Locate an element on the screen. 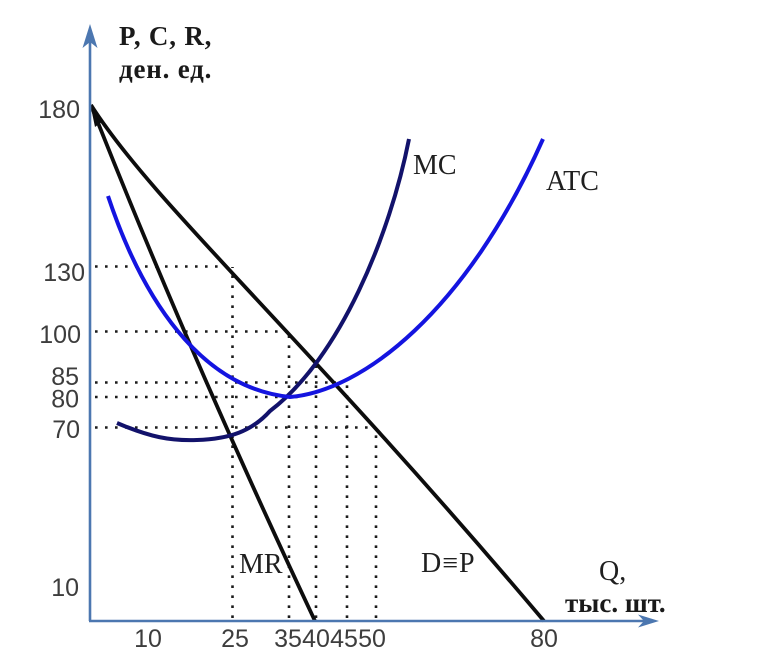  svg-text: 100 is located at coordinates (60, 335).